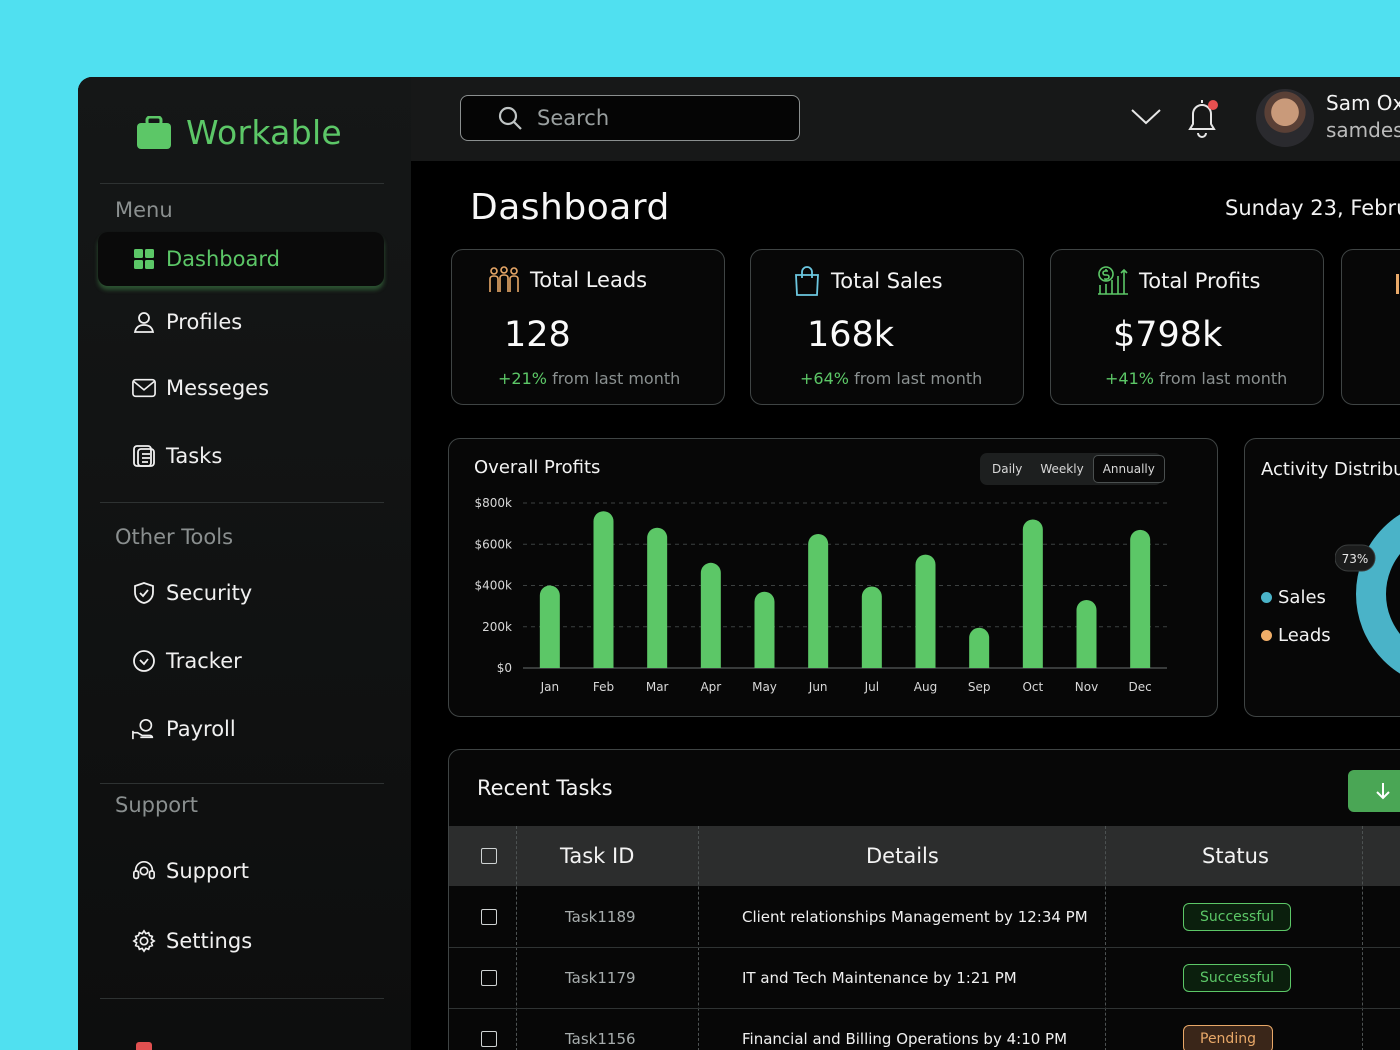  What do you see at coordinates (1007, 469) in the screenshot?
I see `period-daily: Daily` at bounding box center [1007, 469].